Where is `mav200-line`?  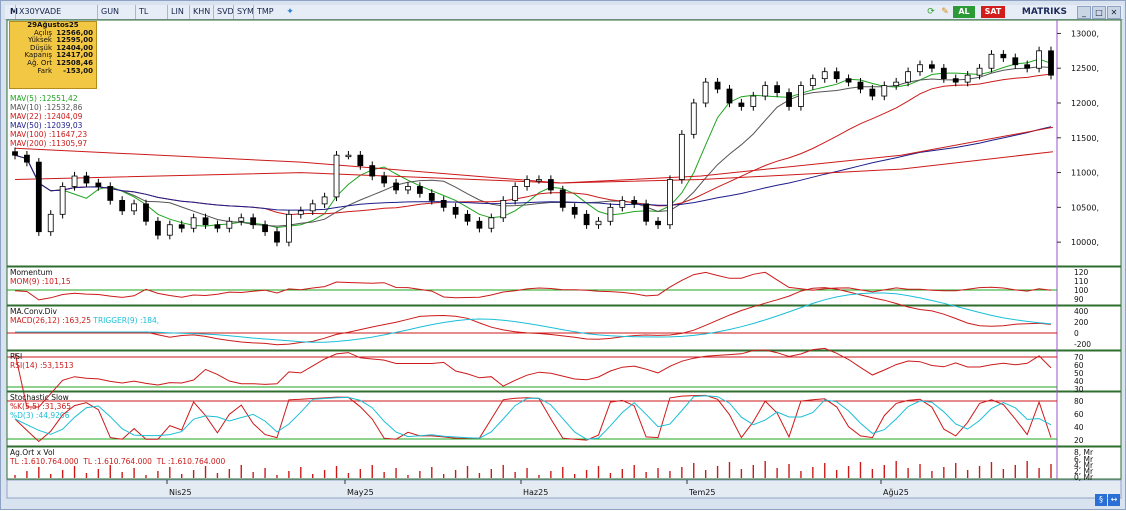
mav200-line is located at coordinates (534, 167).